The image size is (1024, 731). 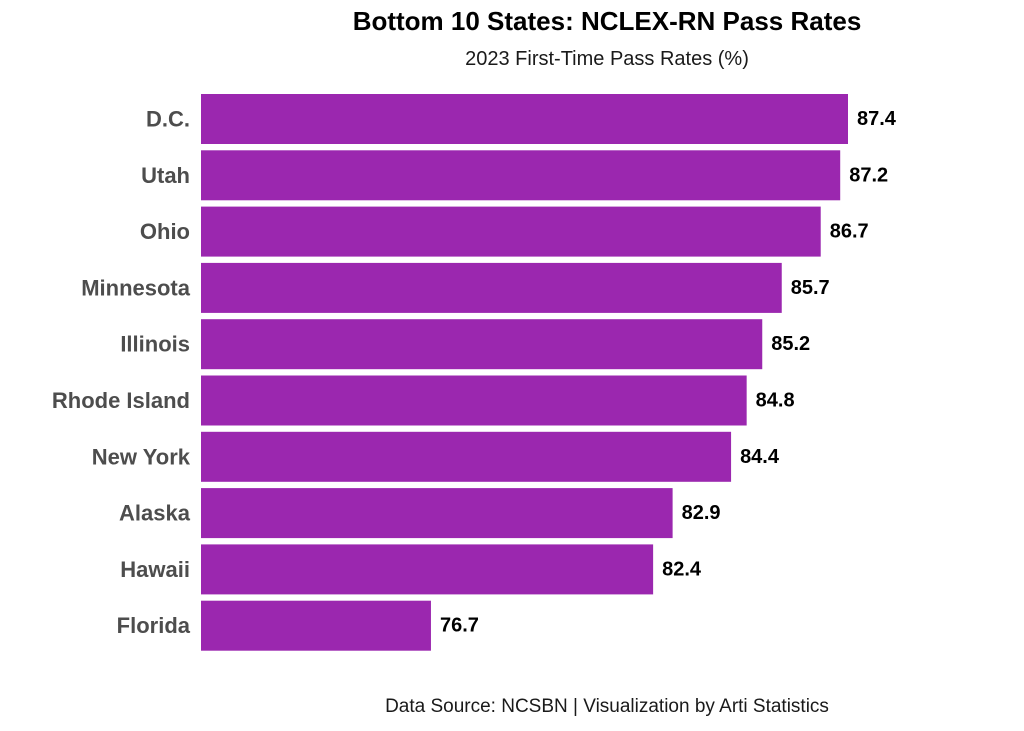 What do you see at coordinates (165, 231) in the screenshot?
I see `category-label: Ohio` at bounding box center [165, 231].